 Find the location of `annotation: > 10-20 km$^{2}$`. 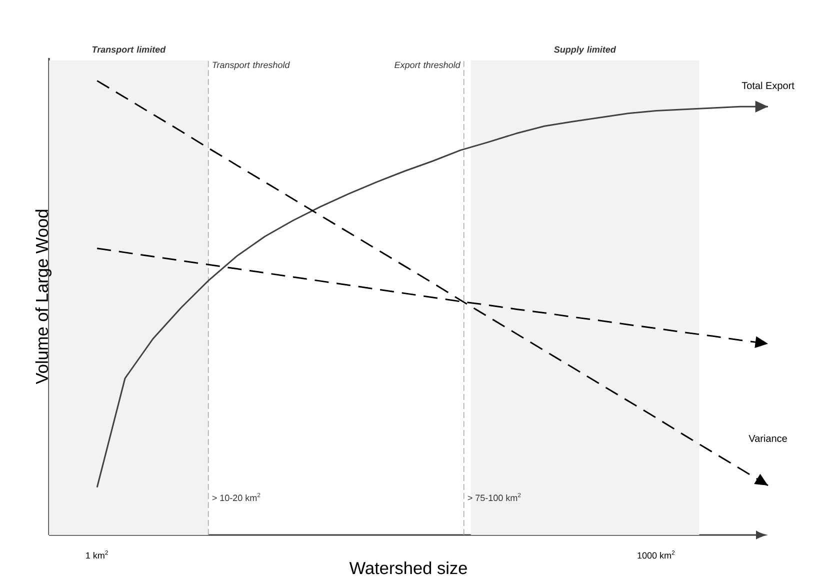

annotation: > 10-20 km$^{2}$ is located at coordinates (236, 497).